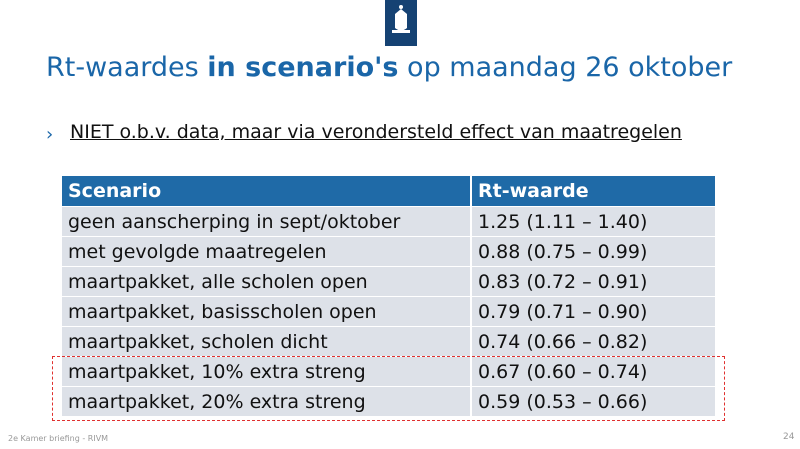  Describe the element at coordinates (58, 438) in the screenshot. I see `footer: 2e Kamer briefing - RIVM` at that location.